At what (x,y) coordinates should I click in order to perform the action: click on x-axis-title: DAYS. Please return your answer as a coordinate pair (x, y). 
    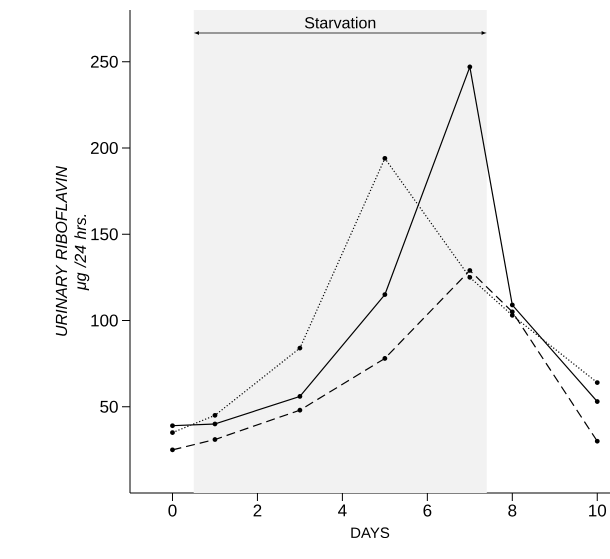
    Looking at the image, I should click on (370, 532).